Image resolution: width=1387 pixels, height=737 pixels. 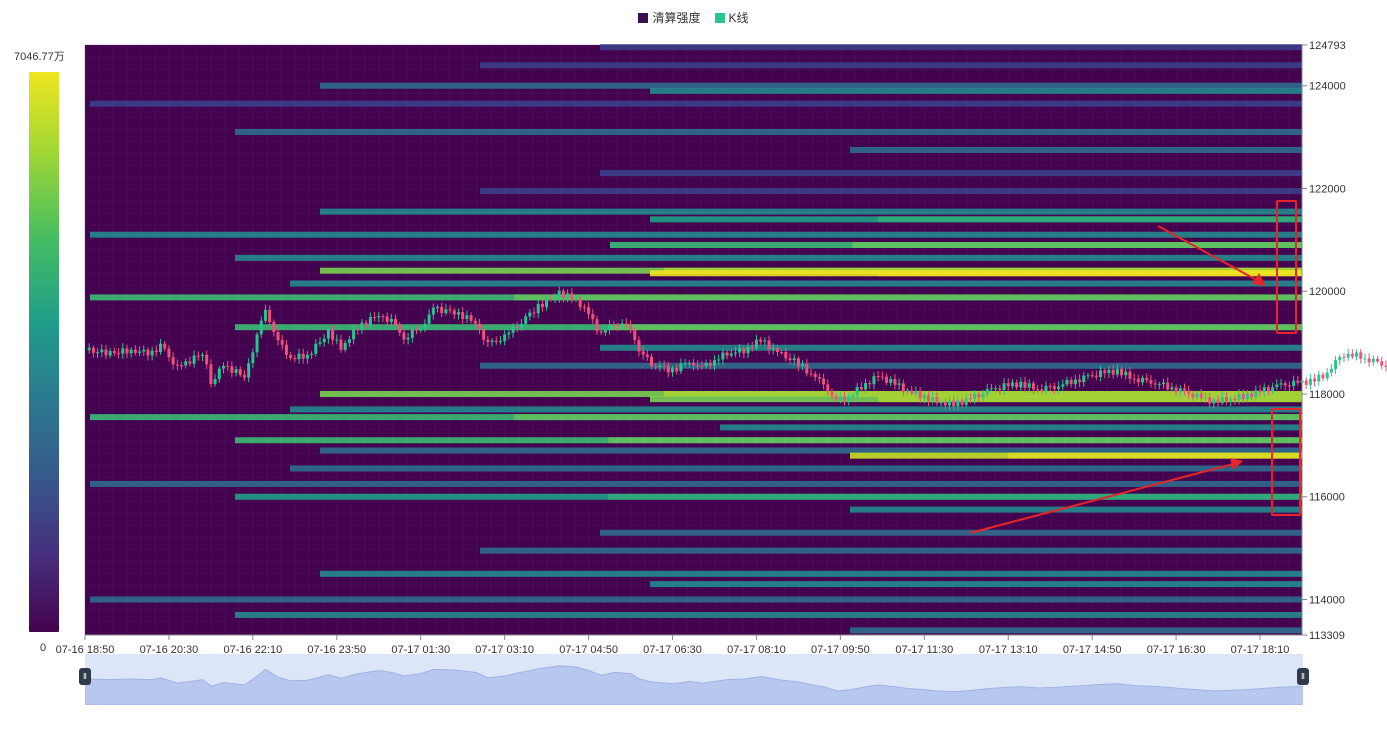 I want to click on legend-item-liquidation: 清算强度, so click(x=669, y=17).